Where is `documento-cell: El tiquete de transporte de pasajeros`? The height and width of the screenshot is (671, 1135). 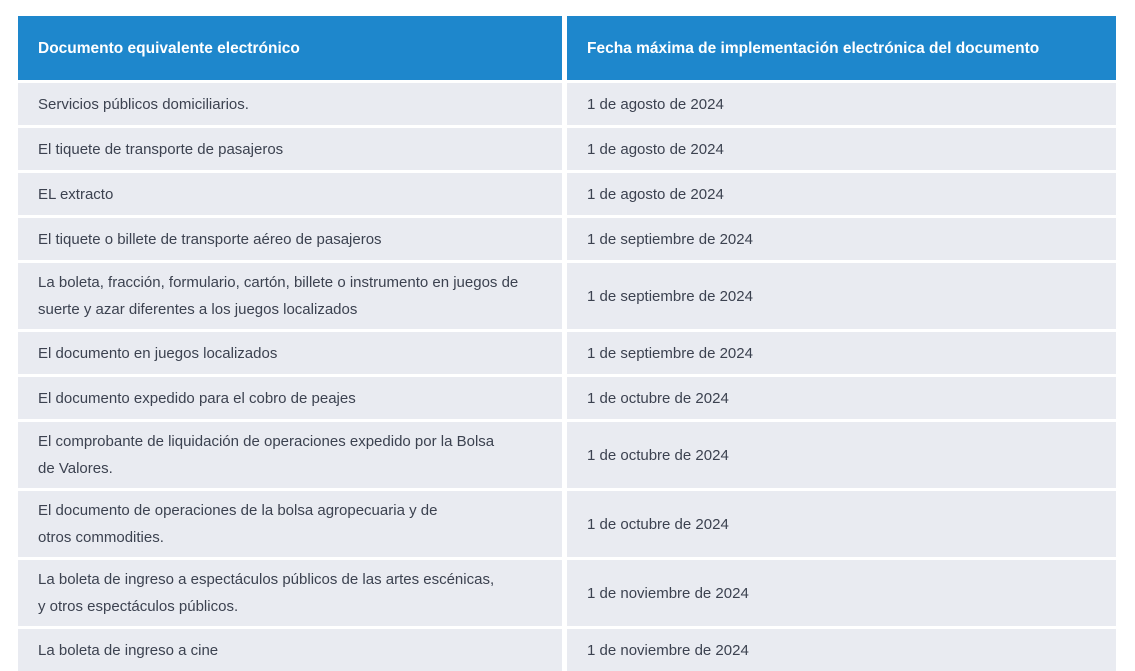
documento-cell: El tiquete de transporte de pasajeros is located at coordinates (290, 149).